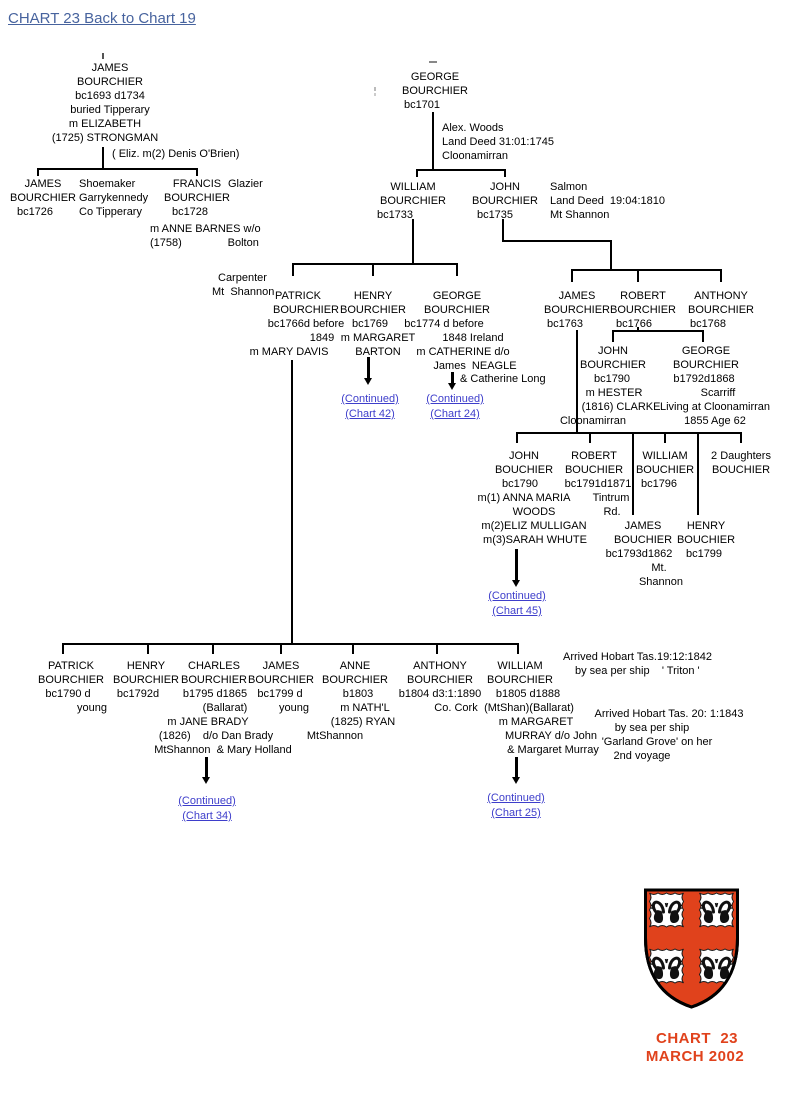 The image size is (800, 1100). Describe the element at coordinates (520, 484) in the screenshot. I see `john-1790-bouchier-line: bc1790` at that location.